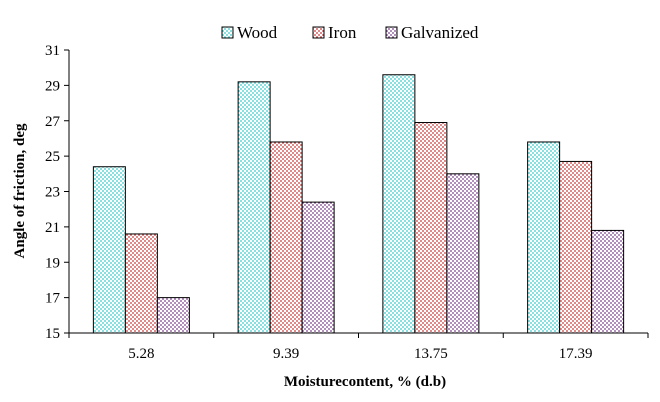 This screenshot has height=402, width=660. I want to click on y-tick-label: 29, so click(52, 86).